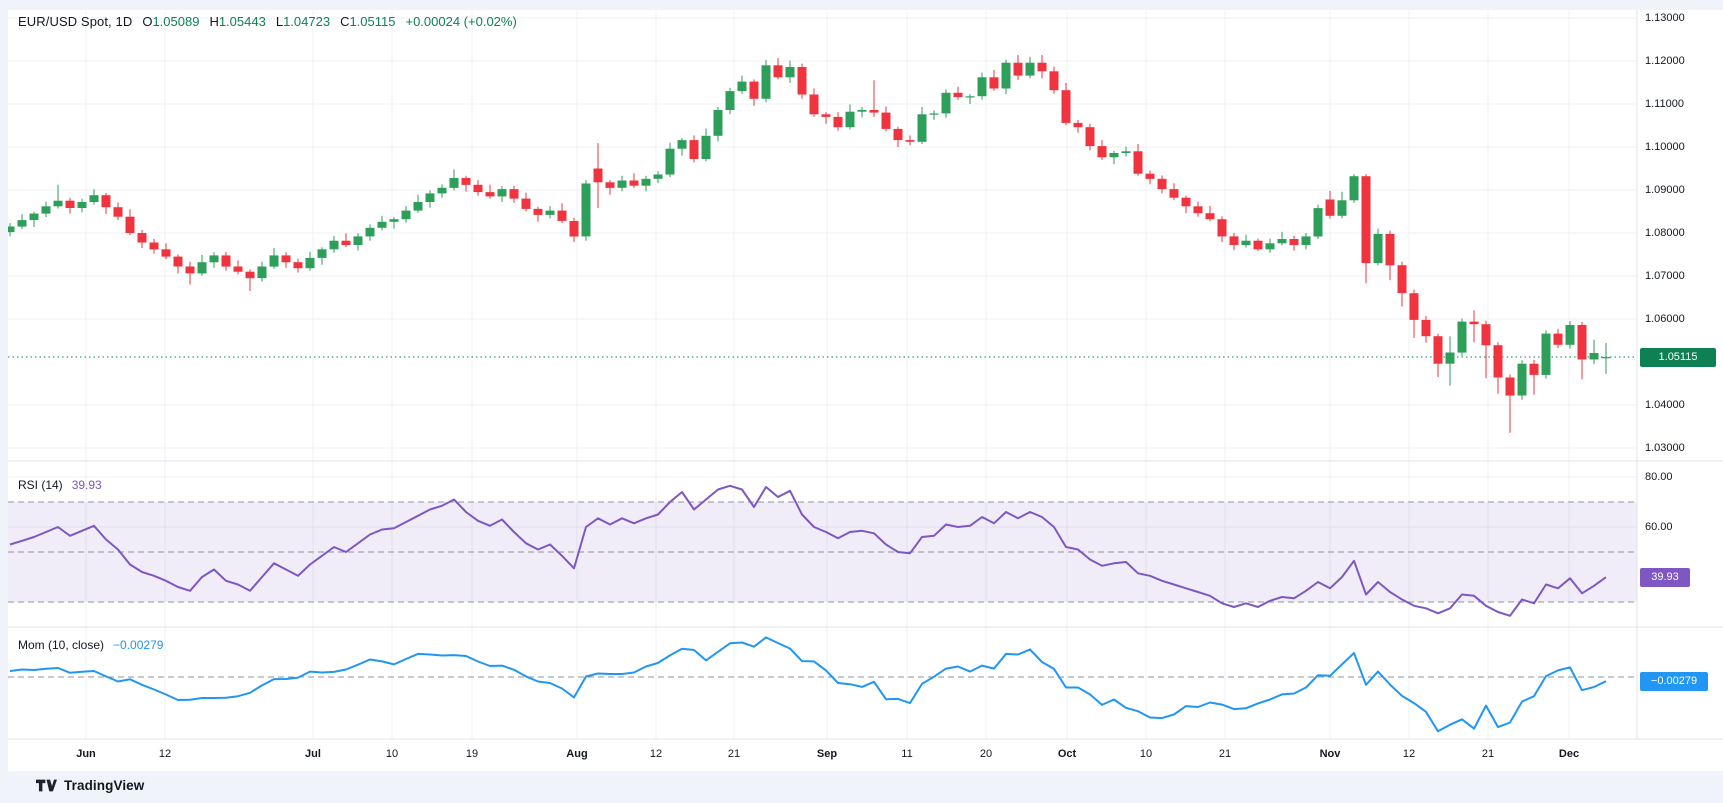 This screenshot has width=1723, height=803. Describe the element at coordinates (46, 785) in the screenshot. I see `tradingview-logo-icon` at that location.